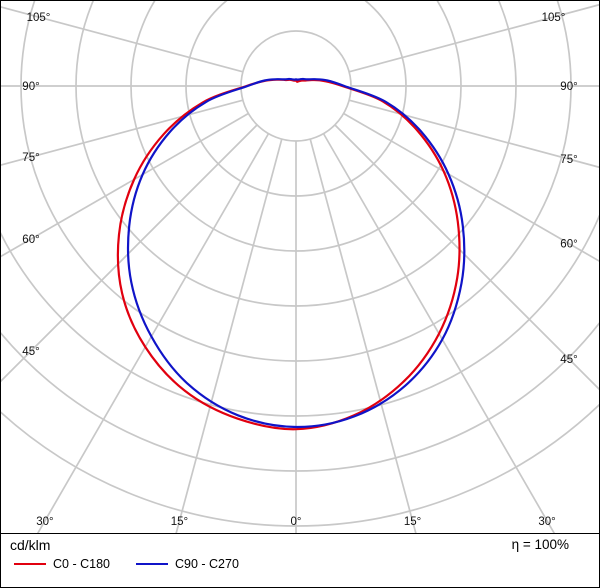 The image size is (600, 588). I want to click on chart-footer: cd/klm η = 100% C0 - C180 C90 - C270, so click(300, 560).